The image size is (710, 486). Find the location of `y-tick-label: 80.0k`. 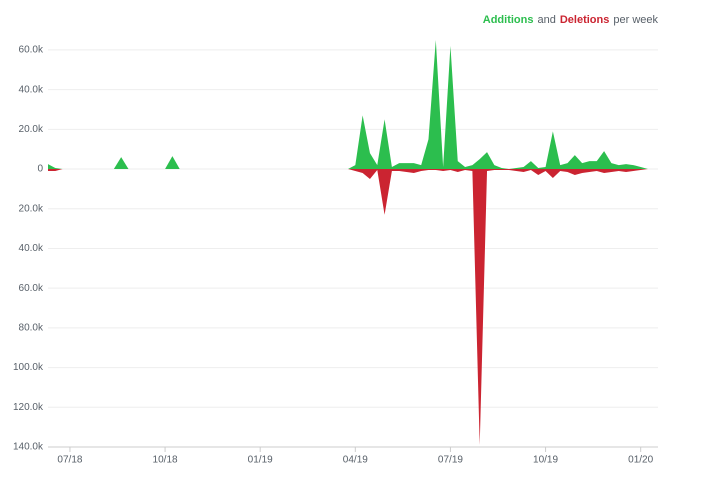

y-tick-label: 80.0k is located at coordinates (31, 328).